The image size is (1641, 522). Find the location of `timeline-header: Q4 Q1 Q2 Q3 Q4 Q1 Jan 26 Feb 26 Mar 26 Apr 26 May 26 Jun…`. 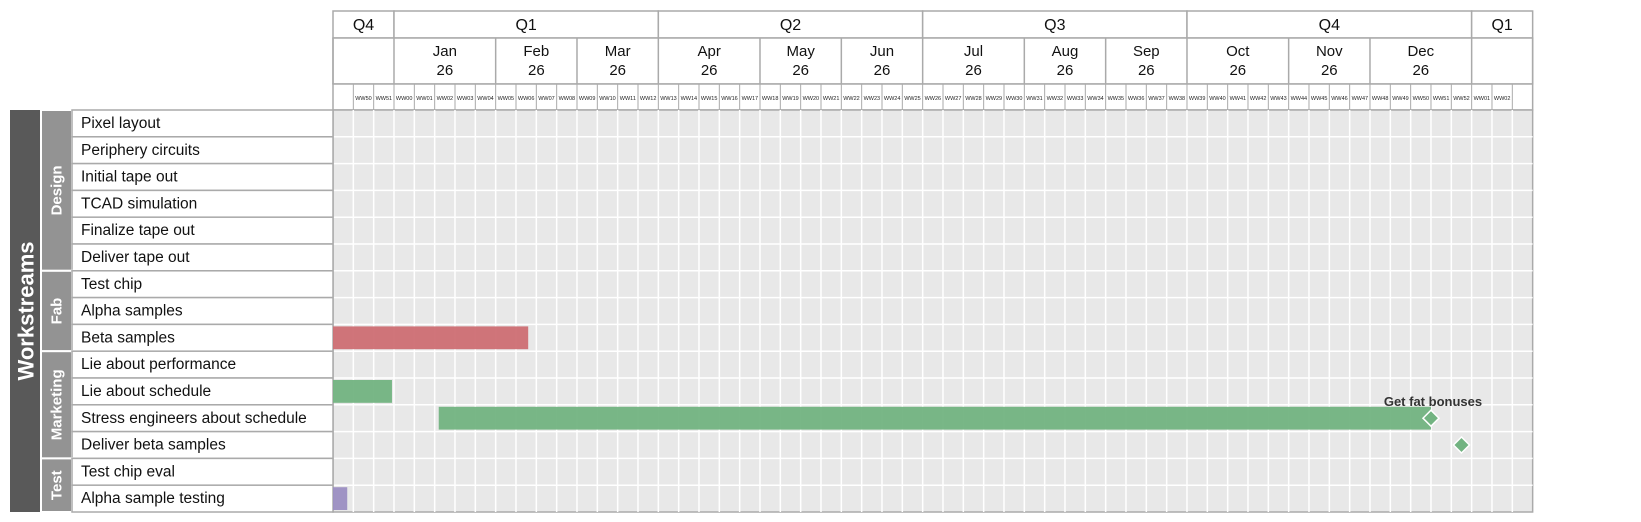

timeline-header: Q4 Q1 Q2 Q3 Q4 Q1 Jan 26 Feb 26 Mar 26 Apr 26 May 26 Jun… is located at coordinates (933, 60).